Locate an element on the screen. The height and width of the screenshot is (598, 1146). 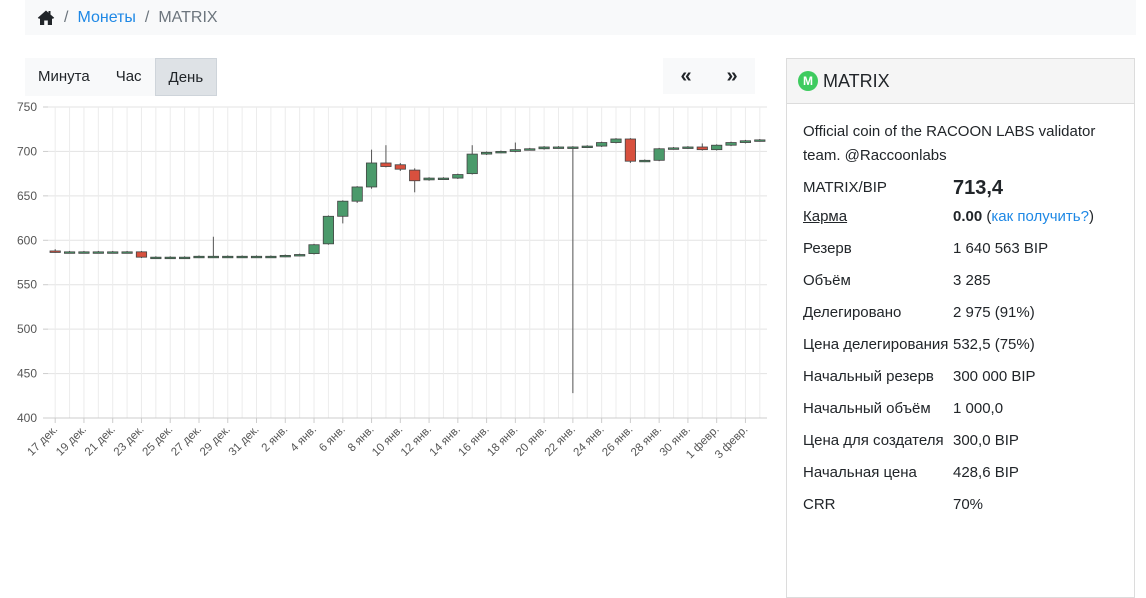
timeframe-minute-button: Минута is located at coordinates (64, 77).